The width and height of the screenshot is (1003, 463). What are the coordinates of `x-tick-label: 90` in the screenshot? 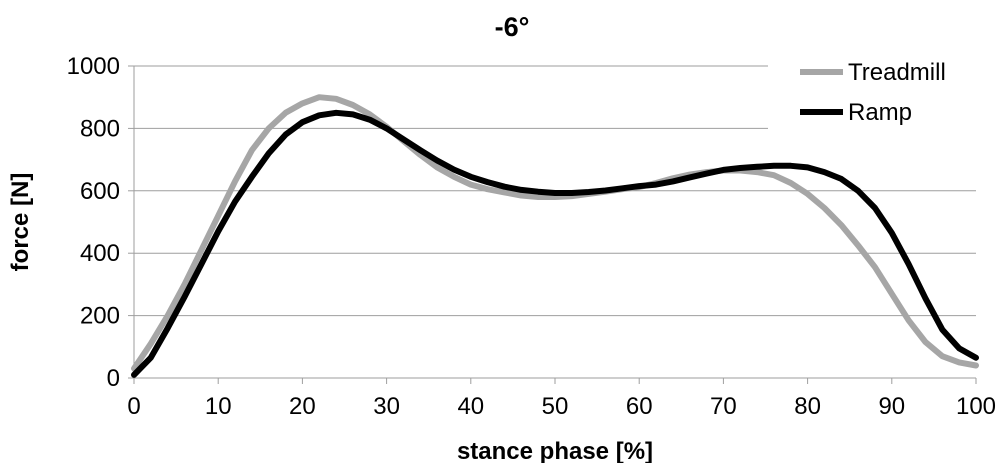 It's located at (891, 406).